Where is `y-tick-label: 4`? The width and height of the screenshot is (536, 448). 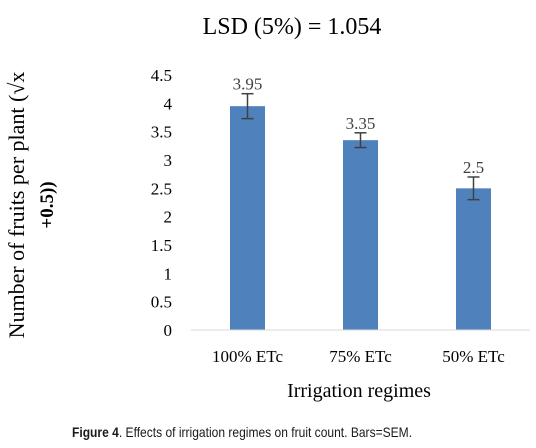 y-tick-label: 4 is located at coordinates (168, 103).